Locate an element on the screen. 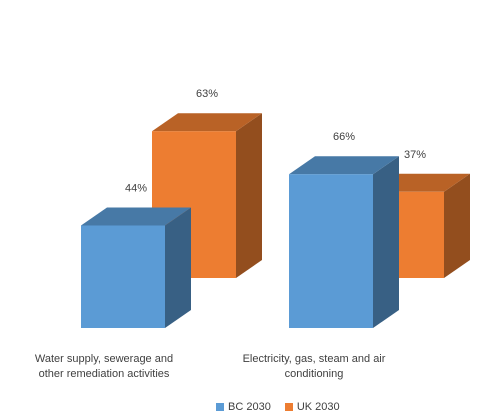 The height and width of the screenshot is (419, 488). legend-swatch-bc-2030 is located at coordinates (220, 407).